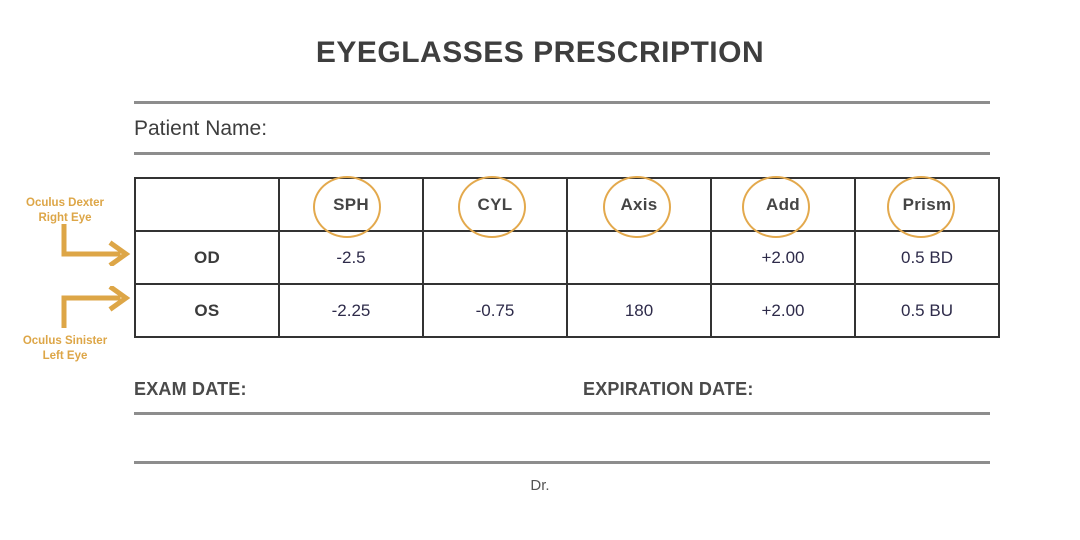 This screenshot has height=540, width=1080. What do you see at coordinates (495, 257) in the screenshot?
I see `cell-od-cyl` at bounding box center [495, 257].